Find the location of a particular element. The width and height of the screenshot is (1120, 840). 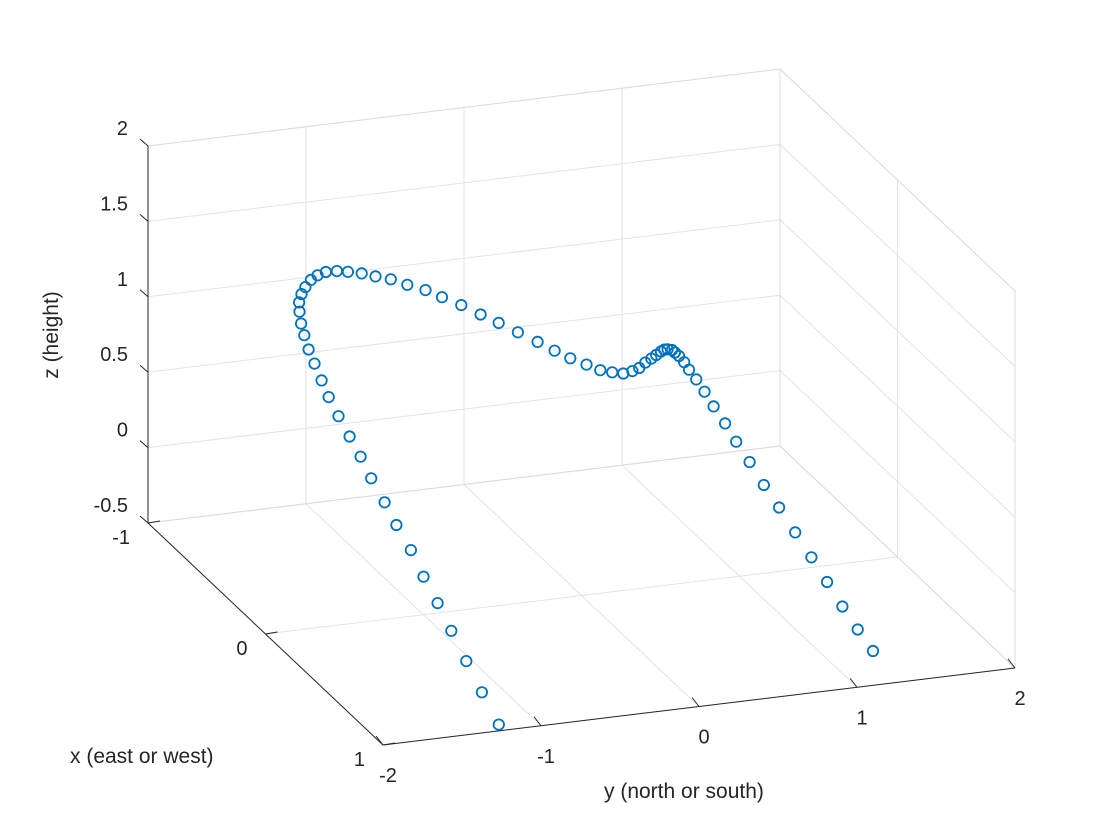

z-tick-label: -0.5 is located at coordinates (111, 506).